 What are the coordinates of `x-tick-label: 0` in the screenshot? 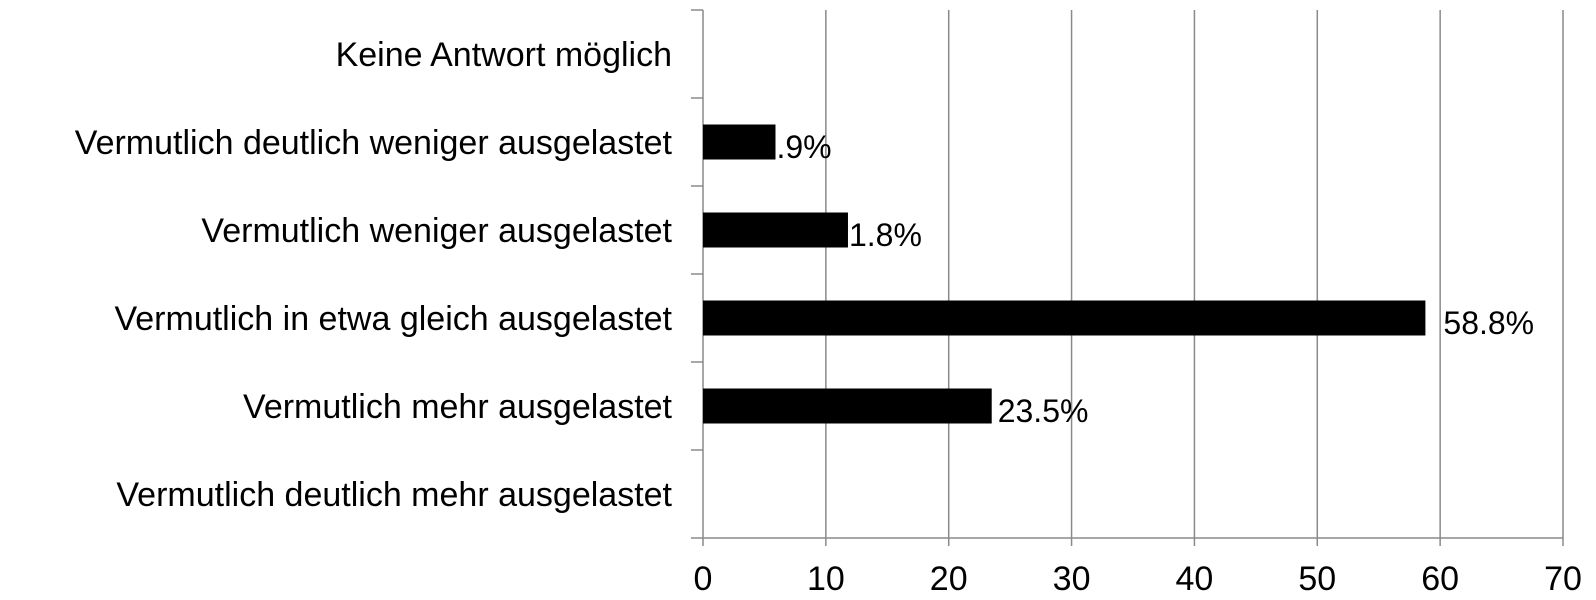 It's located at (703, 579).